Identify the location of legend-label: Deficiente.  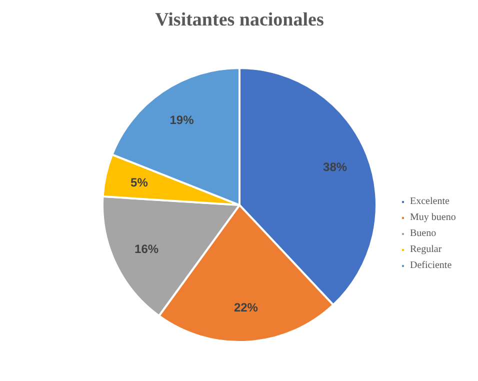
(431, 265).